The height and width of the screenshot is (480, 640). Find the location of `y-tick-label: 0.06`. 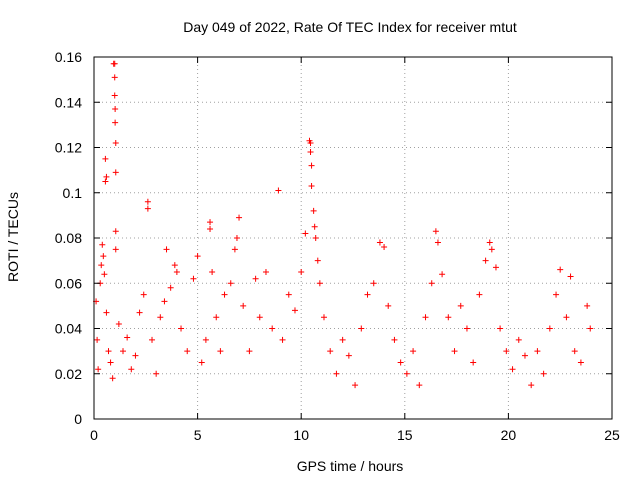

y-tick-label: 0.06 is located at coordinates (68, 283).